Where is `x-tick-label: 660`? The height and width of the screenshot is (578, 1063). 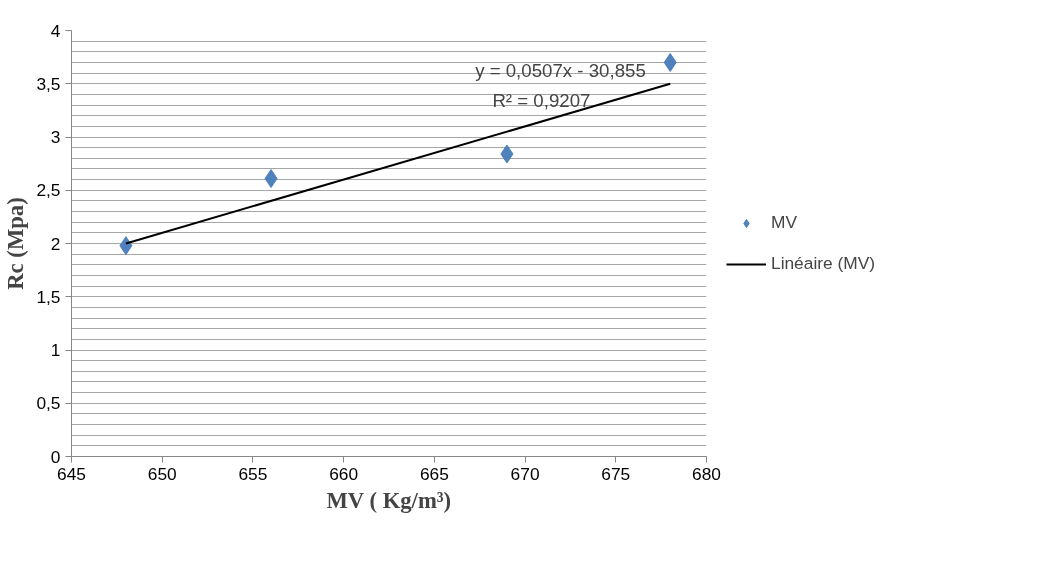 x-tick-label: 660 is located at coordinates (344, 473).